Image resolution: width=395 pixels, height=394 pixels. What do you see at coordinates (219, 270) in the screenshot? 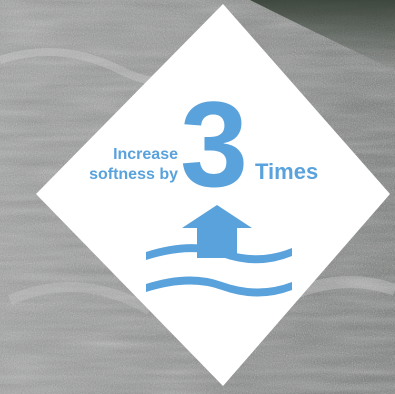
I see `waves-icon` at bounding box center [219, 270].